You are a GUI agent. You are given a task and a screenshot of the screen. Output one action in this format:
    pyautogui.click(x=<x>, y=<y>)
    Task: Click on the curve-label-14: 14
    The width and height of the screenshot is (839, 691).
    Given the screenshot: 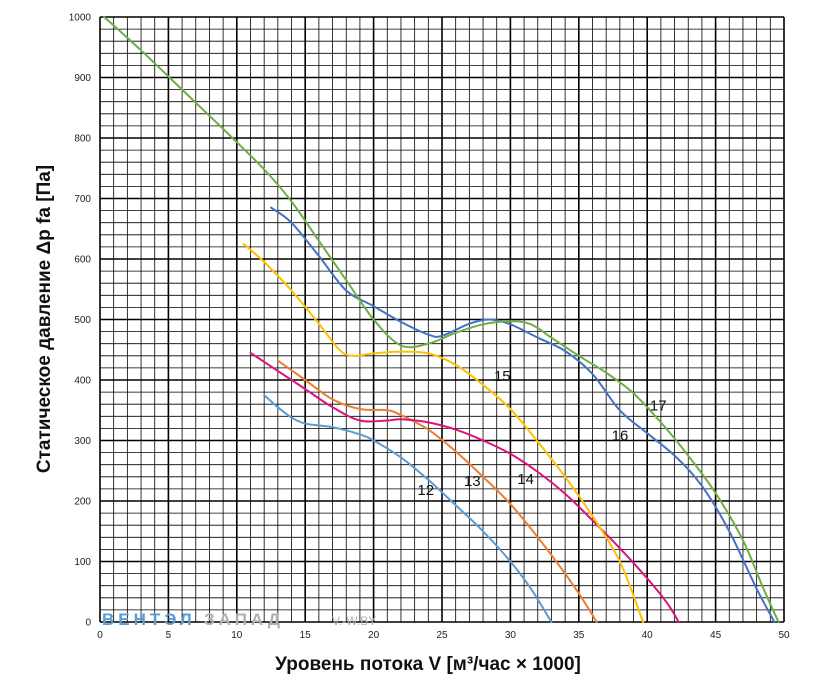 What is the action you would take?
    pyautogui.click(x=525, y=479)
    